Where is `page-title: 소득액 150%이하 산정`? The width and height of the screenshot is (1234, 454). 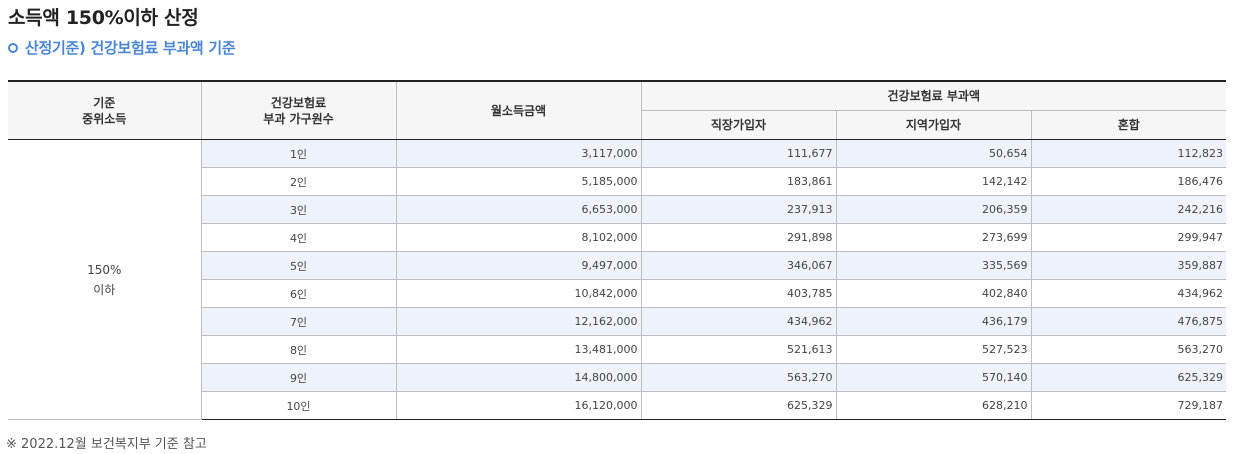 page-title: 소득액 150%이하 산정 is located at coordinates (103, 18).